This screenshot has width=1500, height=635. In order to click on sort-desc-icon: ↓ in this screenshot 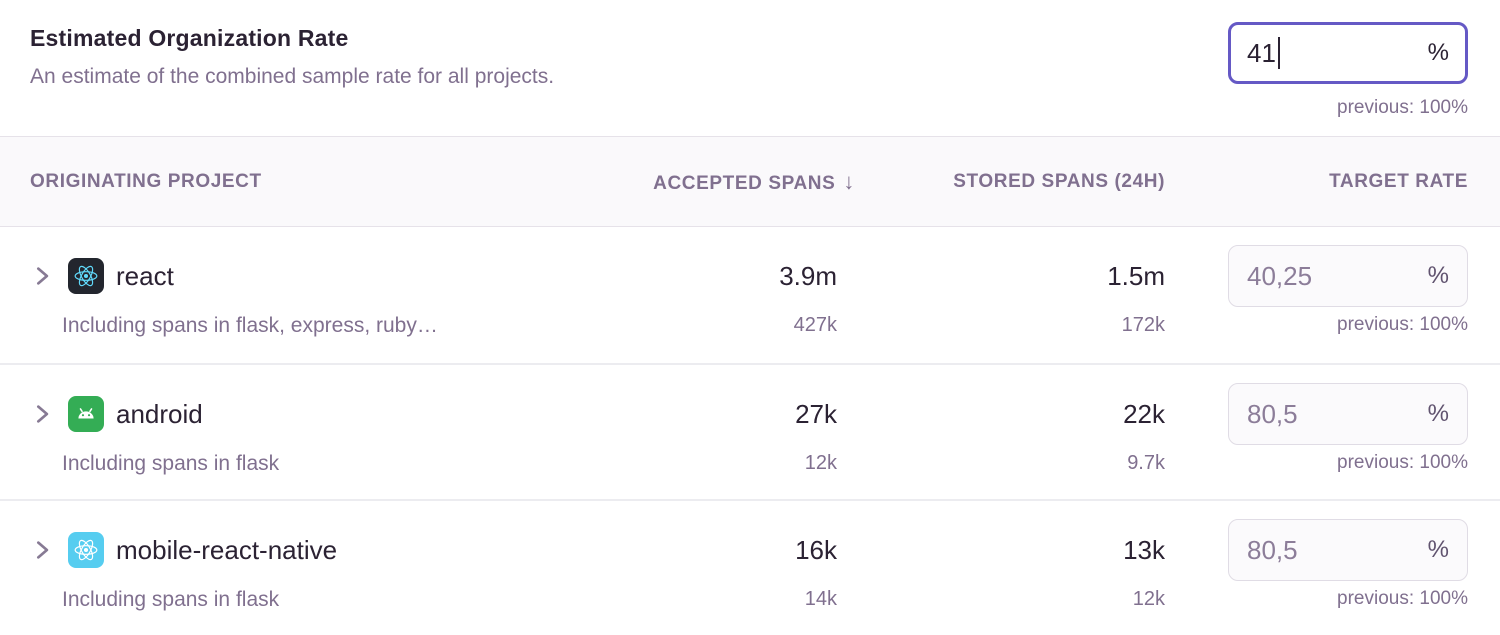, I will do `click(849, 181)`.